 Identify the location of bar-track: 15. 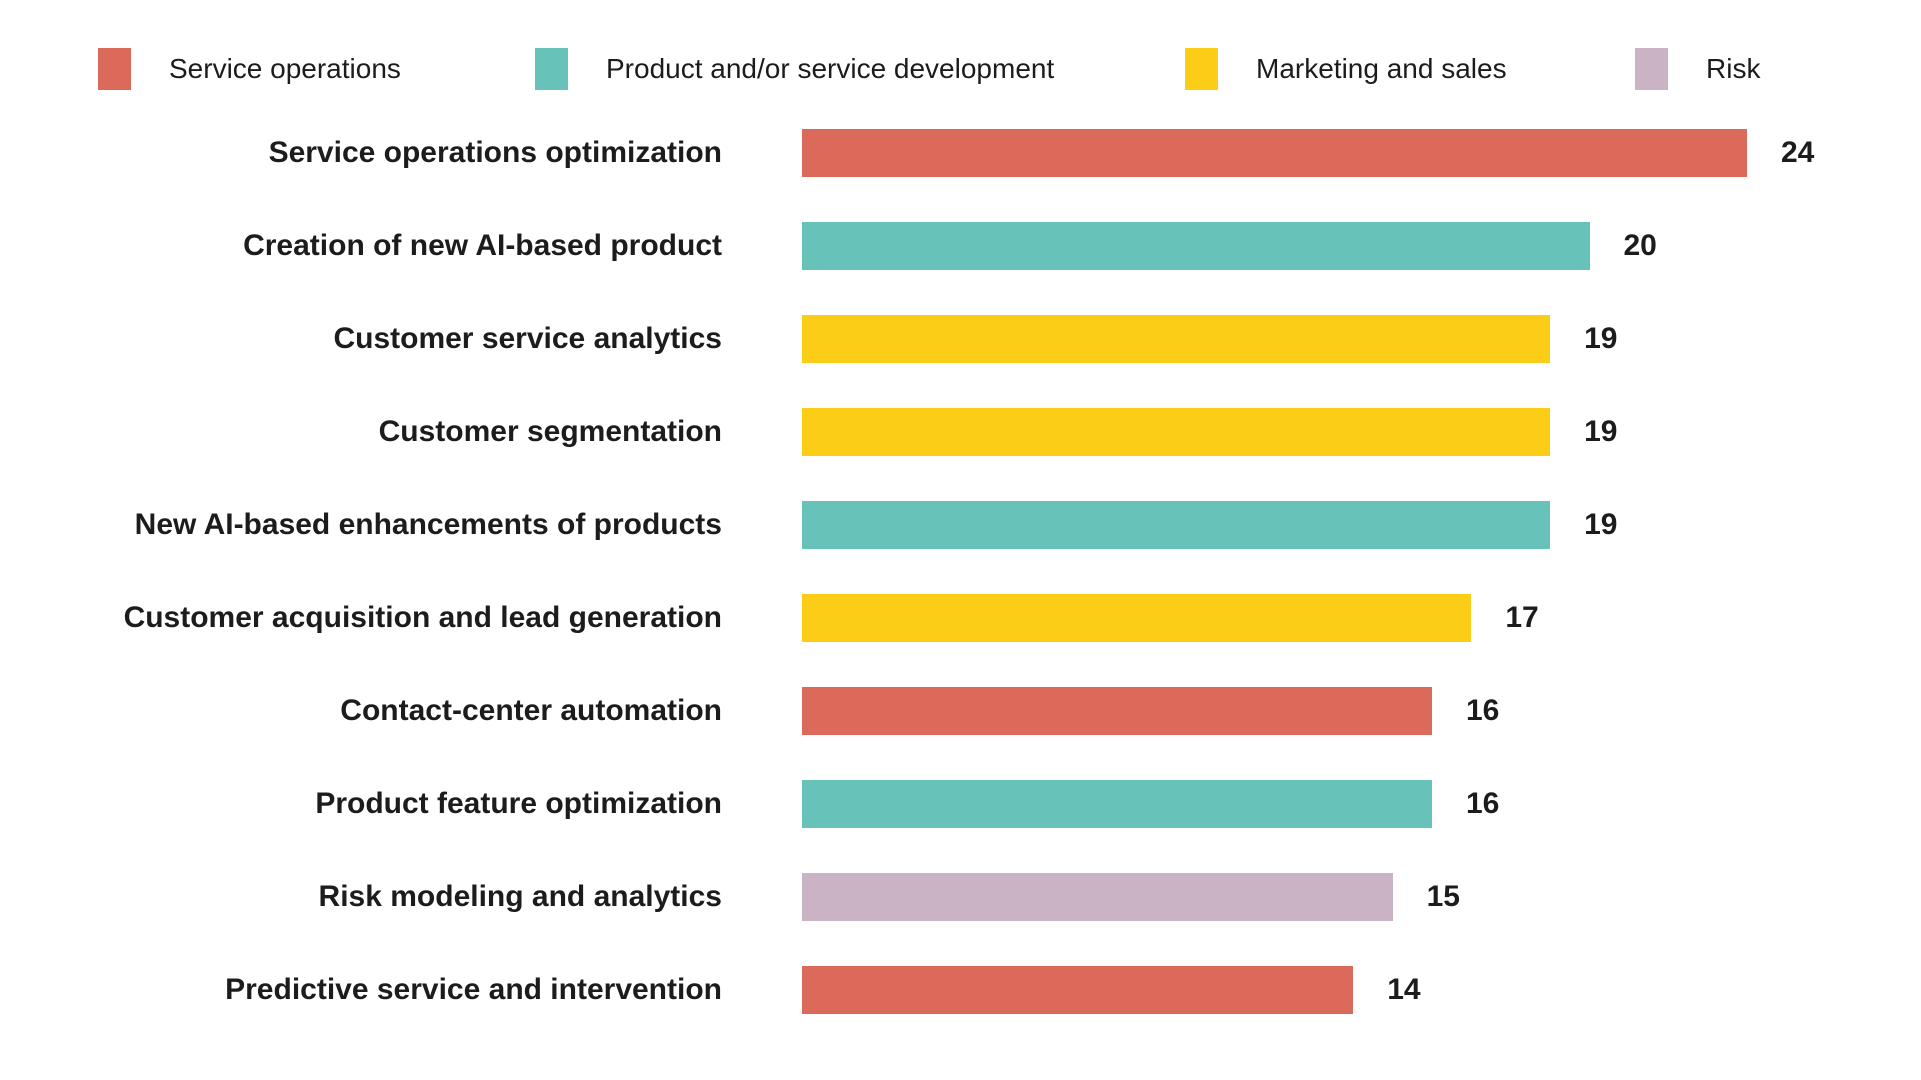
(1274, 896).